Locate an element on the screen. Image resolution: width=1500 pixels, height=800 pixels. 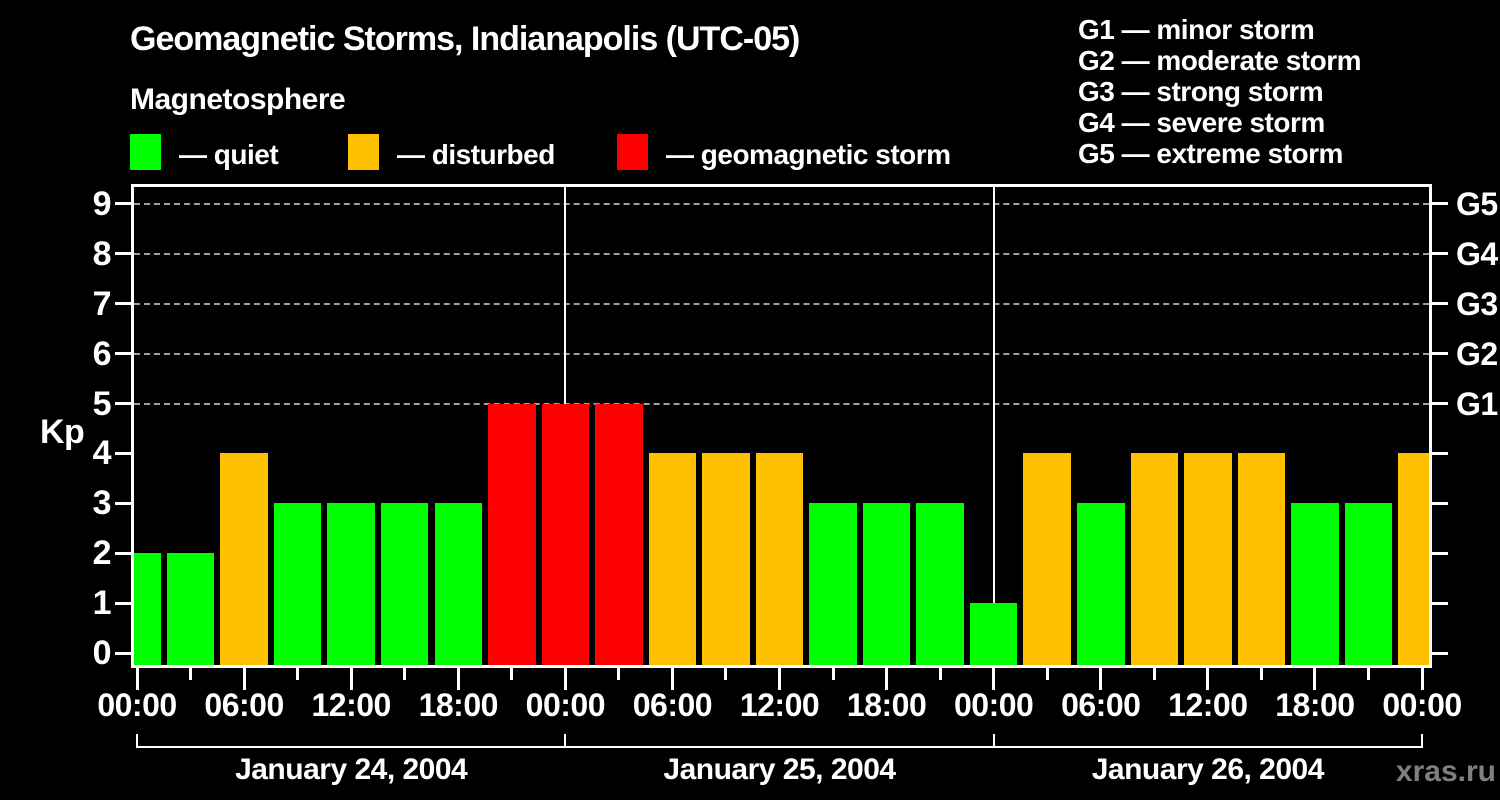
g4-legend-line: G4 — severe storm is located at coordinates (1201, 122).